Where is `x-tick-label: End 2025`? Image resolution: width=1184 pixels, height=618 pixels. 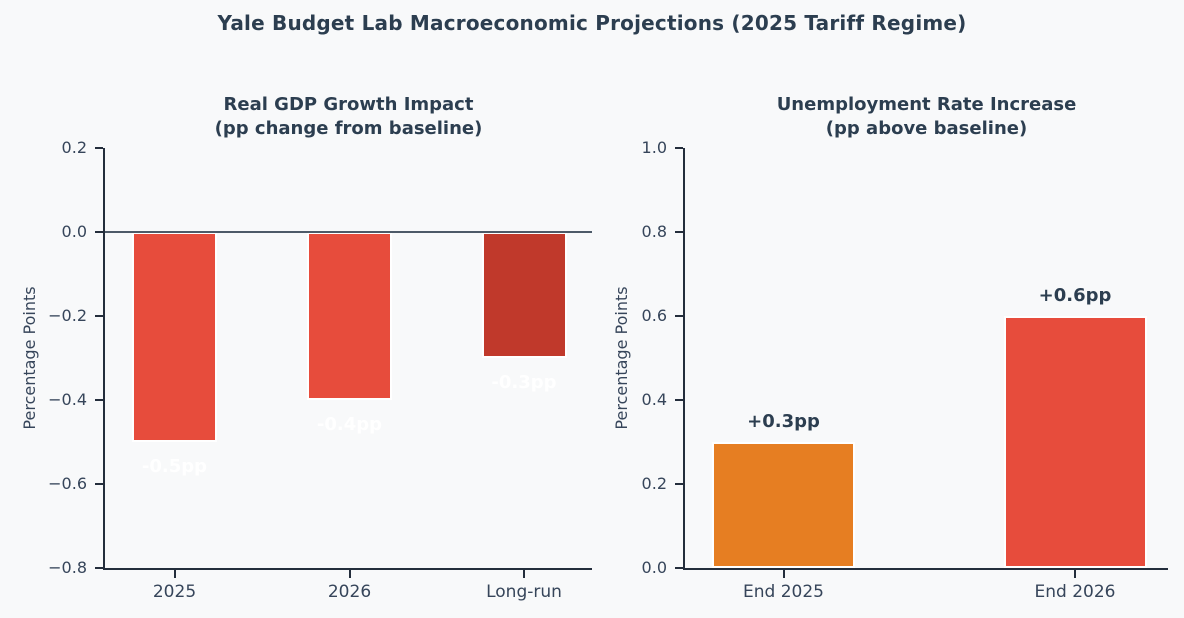
x-tick-label: End 2025 is located at coordinates (783, 592).